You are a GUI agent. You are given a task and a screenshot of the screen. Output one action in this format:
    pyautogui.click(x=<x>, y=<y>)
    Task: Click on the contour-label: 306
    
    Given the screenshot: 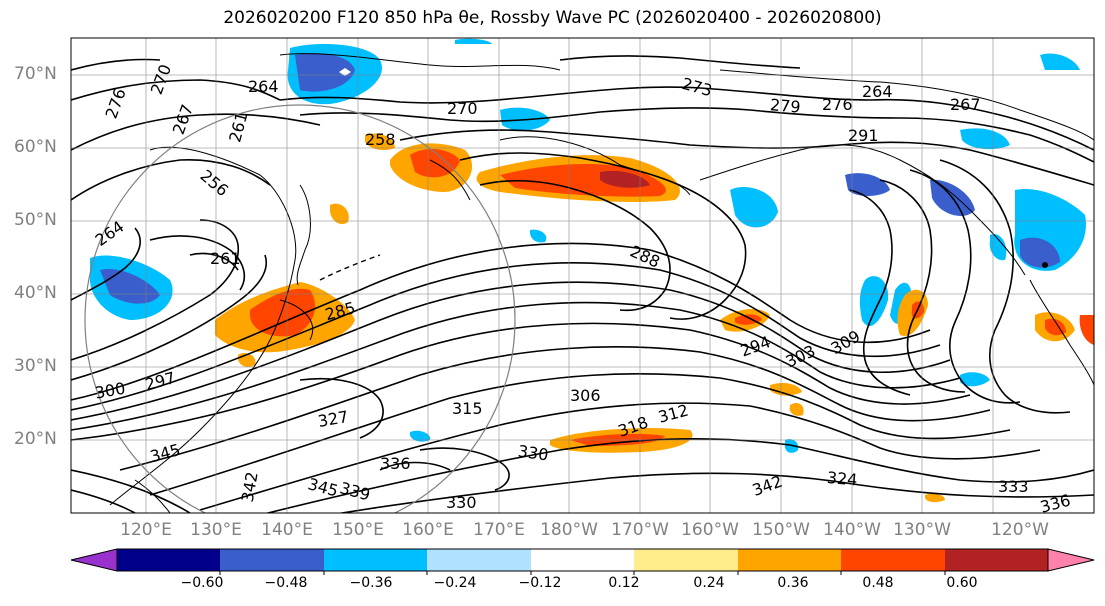 What is the action you would take?
    pyautogui.click(x=585, y=395)
    